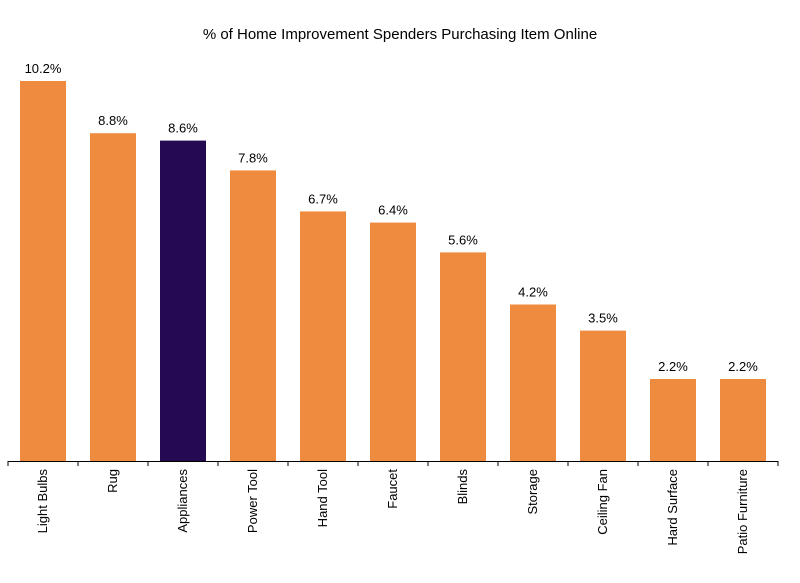  I want to click on value-label-rug: 8.8%, so click(113, 120).